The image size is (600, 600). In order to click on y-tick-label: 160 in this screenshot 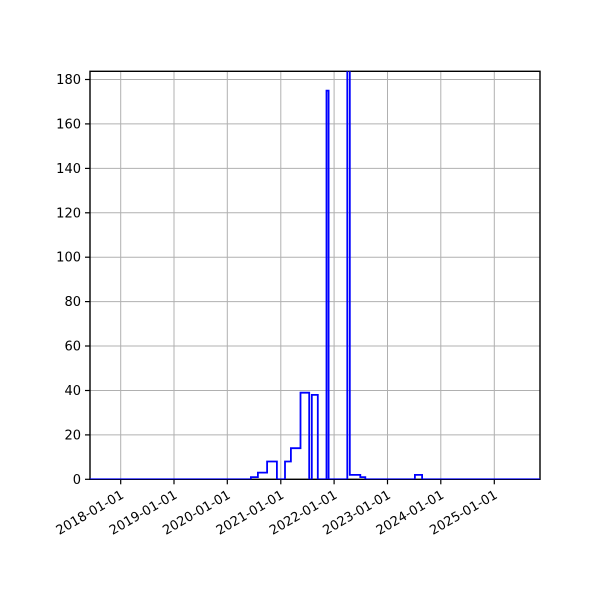, I will do `click(68, 124)`.